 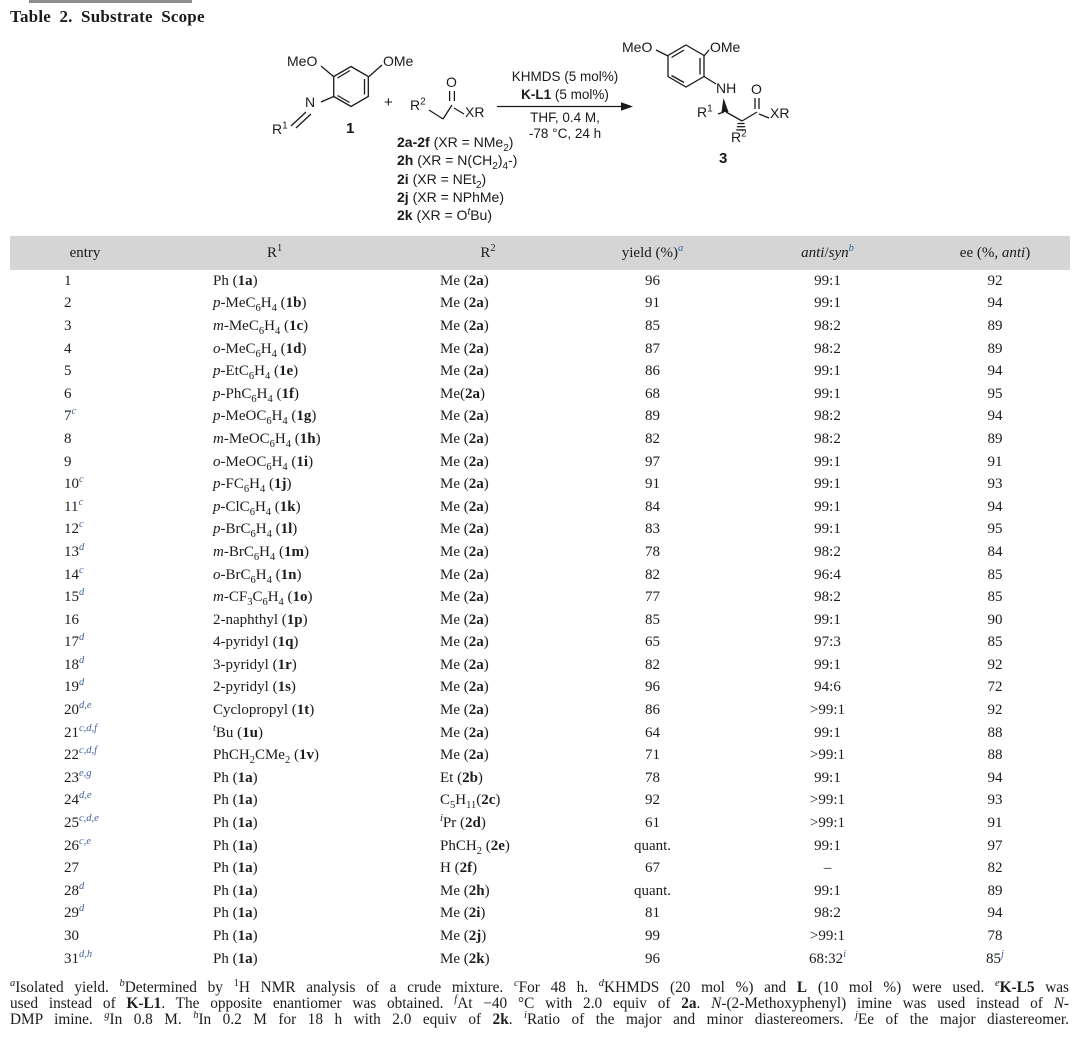 What do you see at coordinates (68, 303) in the screenshot?
I see `entry-number: 2` at bounding box center [68, 303].